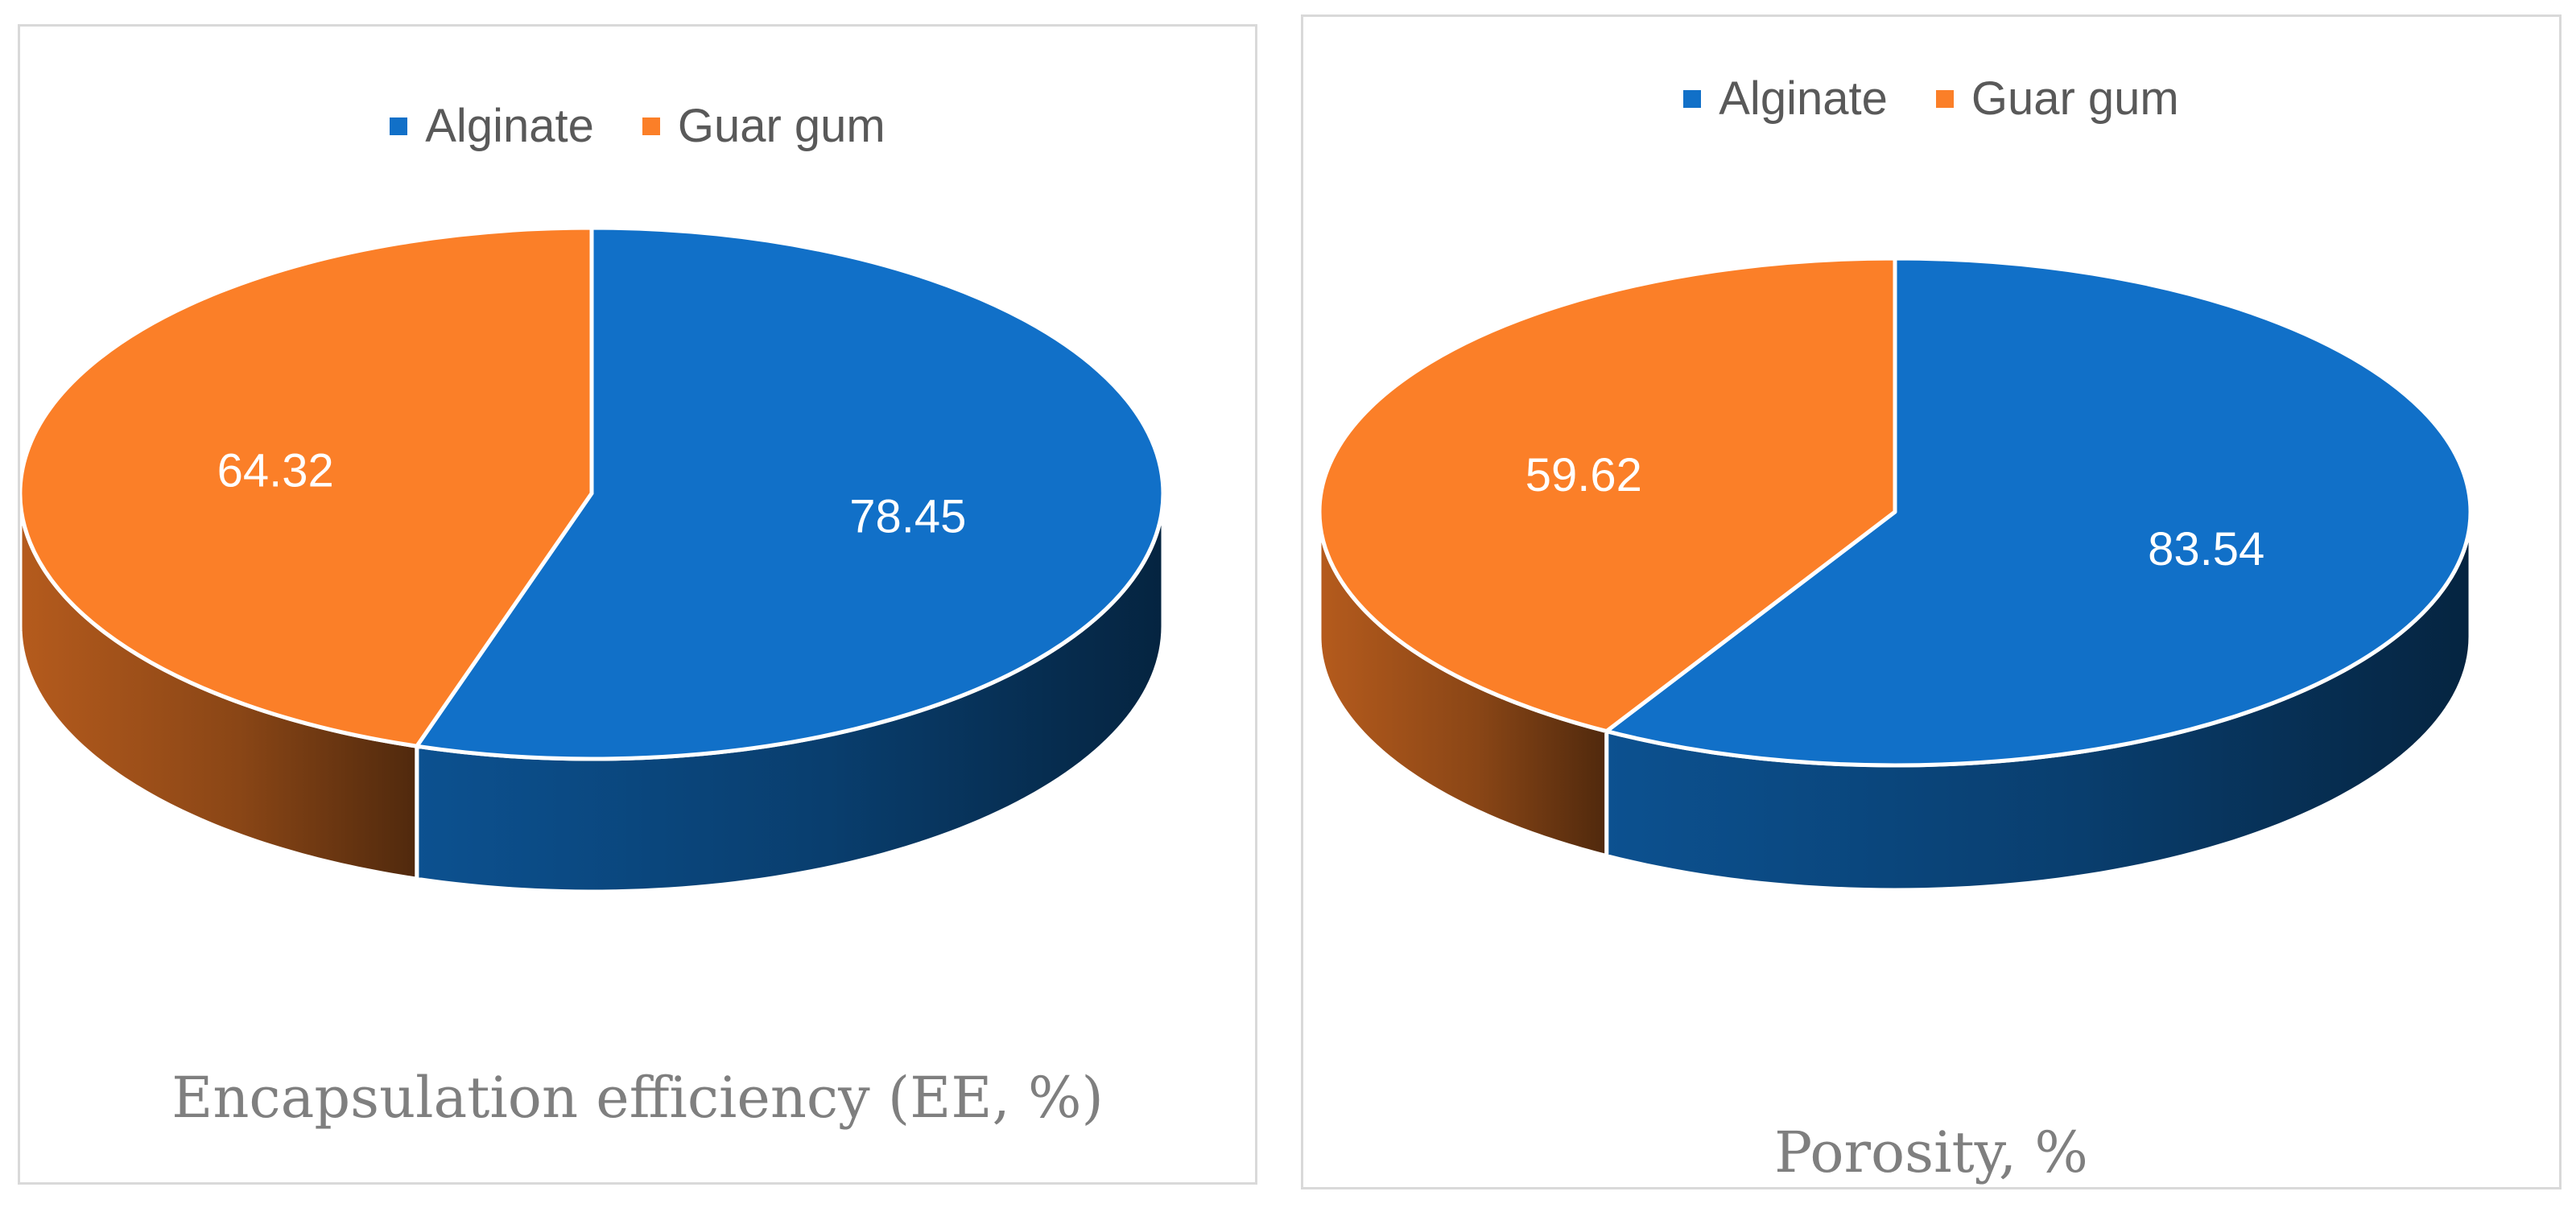 The width and height of the screenshot is (2576, 1212). Describe the element at coordinates (907, 517) in the screenshot. I see `data-label-alginate: 78.45` at that location.